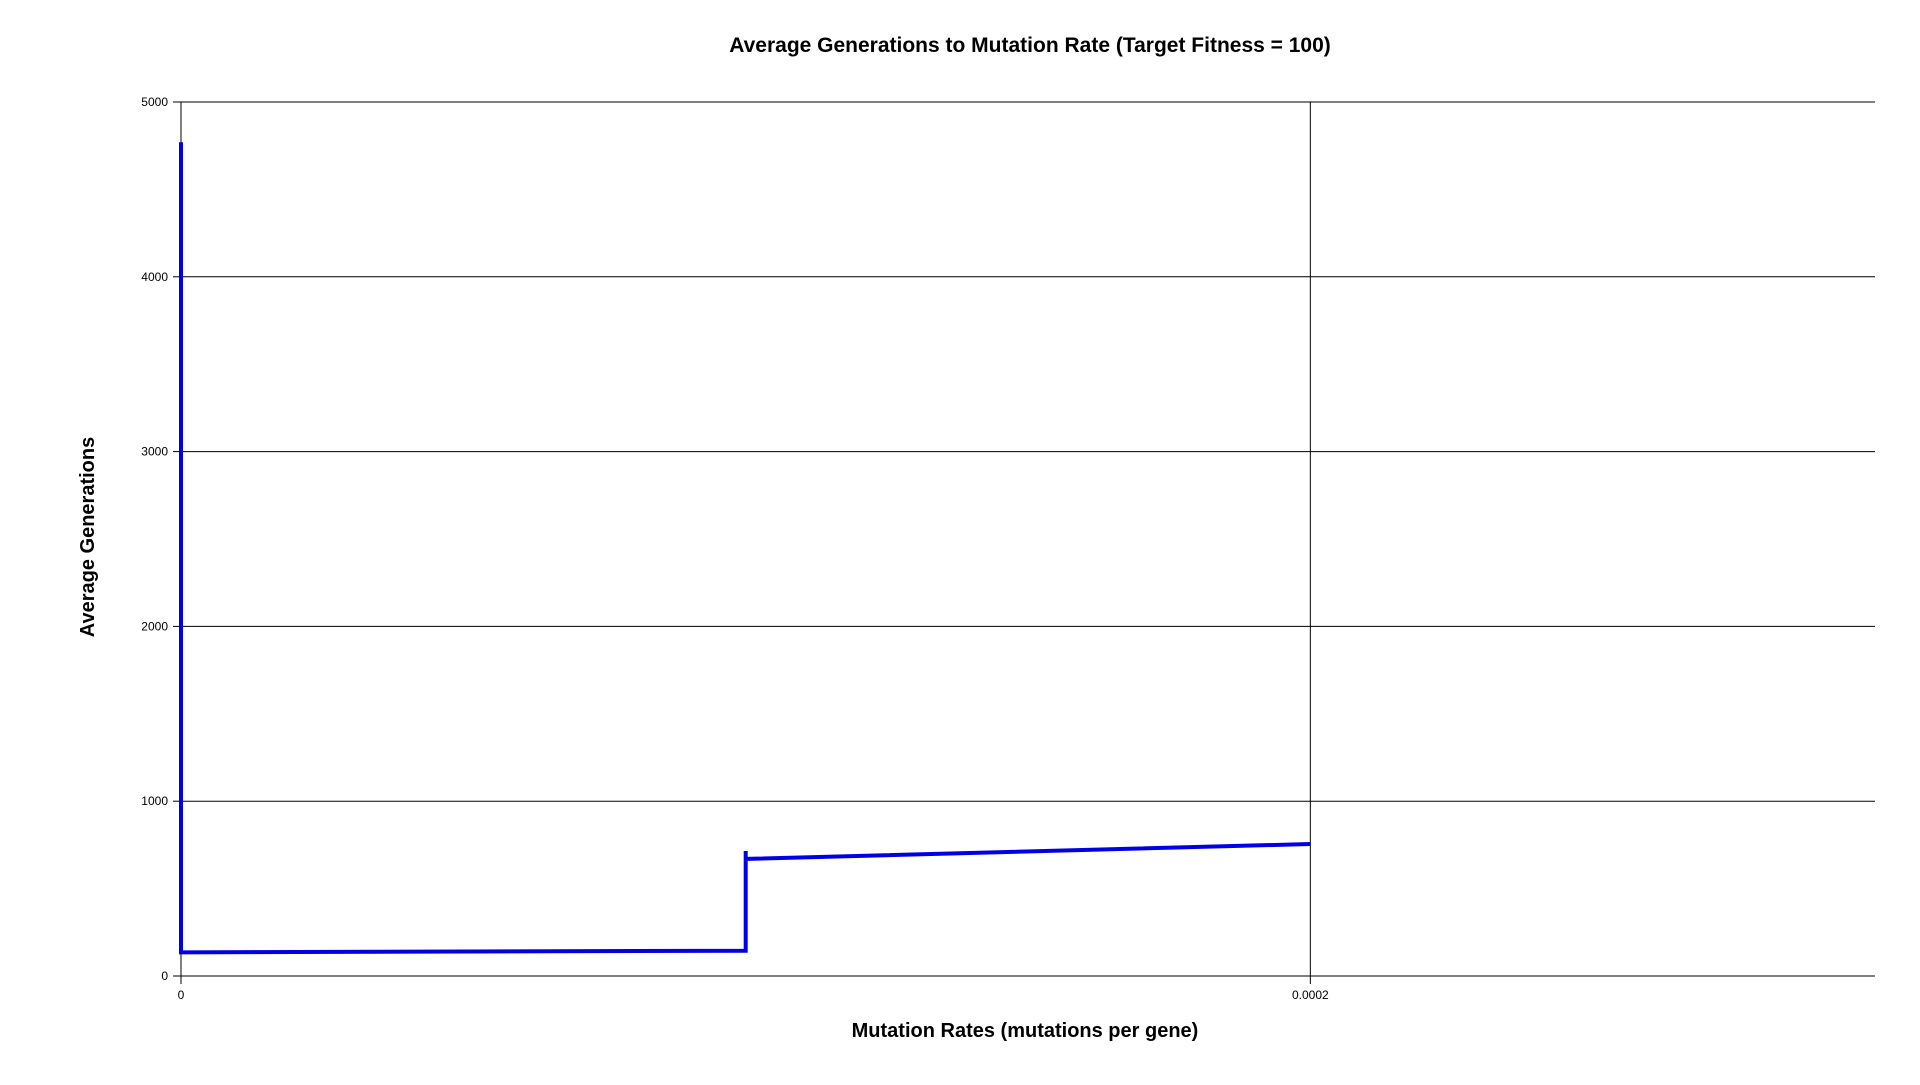 The height and width of the screenshot is (1085, 1920). What do you see at coordinates (154, 277) in the screenshot?
I see `y-tick-label: 4000` at bounding box center [154, 277].